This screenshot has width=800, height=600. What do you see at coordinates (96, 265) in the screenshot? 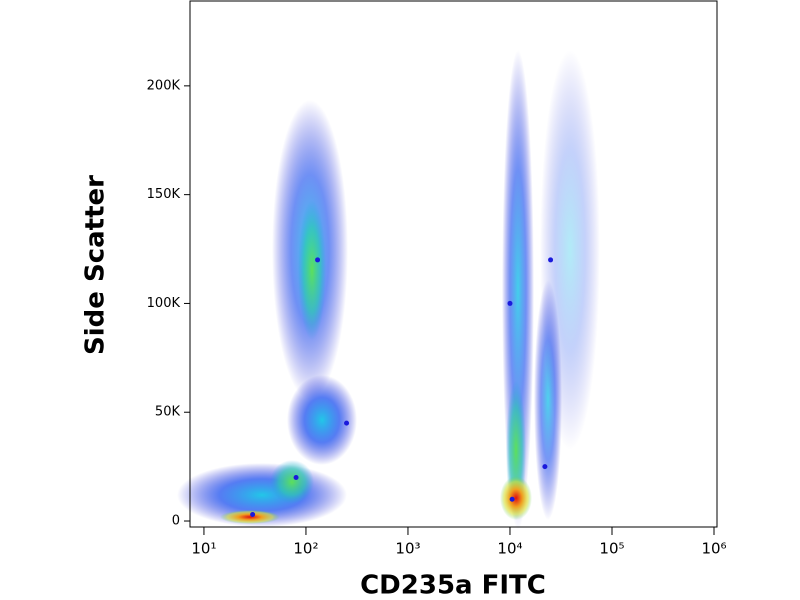
I see `y-axis-title: Side Scatter` at bounding box center [96, 265].